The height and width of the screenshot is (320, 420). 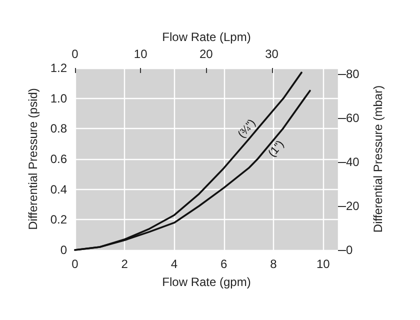 What do you see at coordinates (59, 68) in the screenshot?
I see `y-tick-label: 1.2` at bounding box center [59, 68].